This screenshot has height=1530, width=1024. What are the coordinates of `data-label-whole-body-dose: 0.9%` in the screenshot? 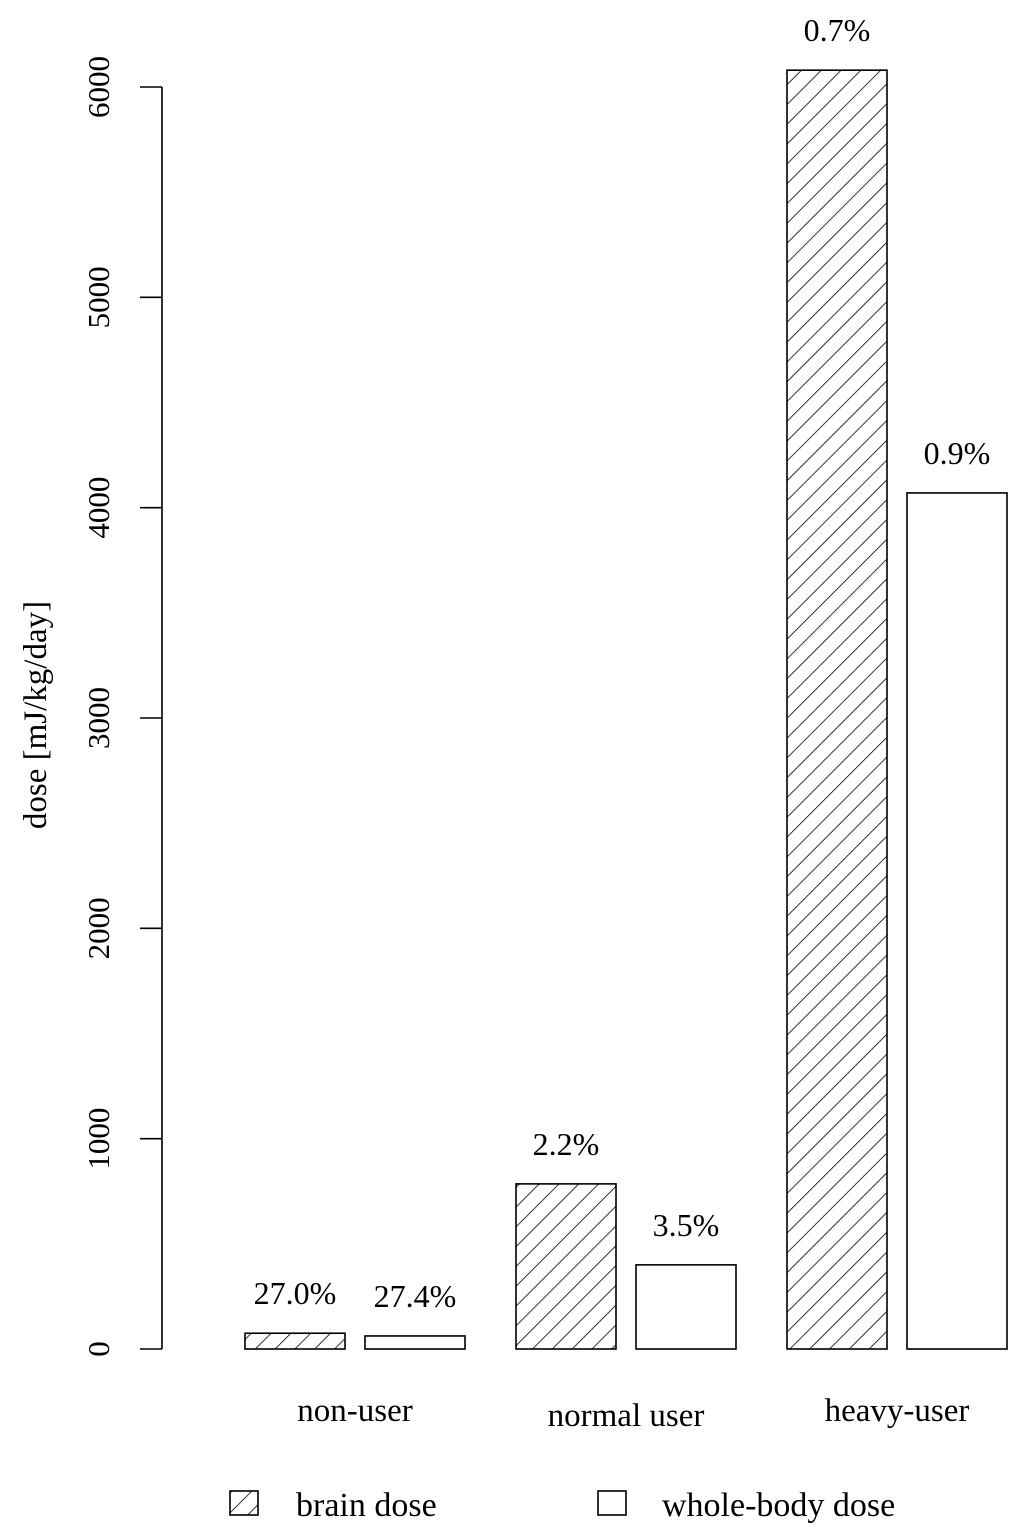 It's located at (957, 453).